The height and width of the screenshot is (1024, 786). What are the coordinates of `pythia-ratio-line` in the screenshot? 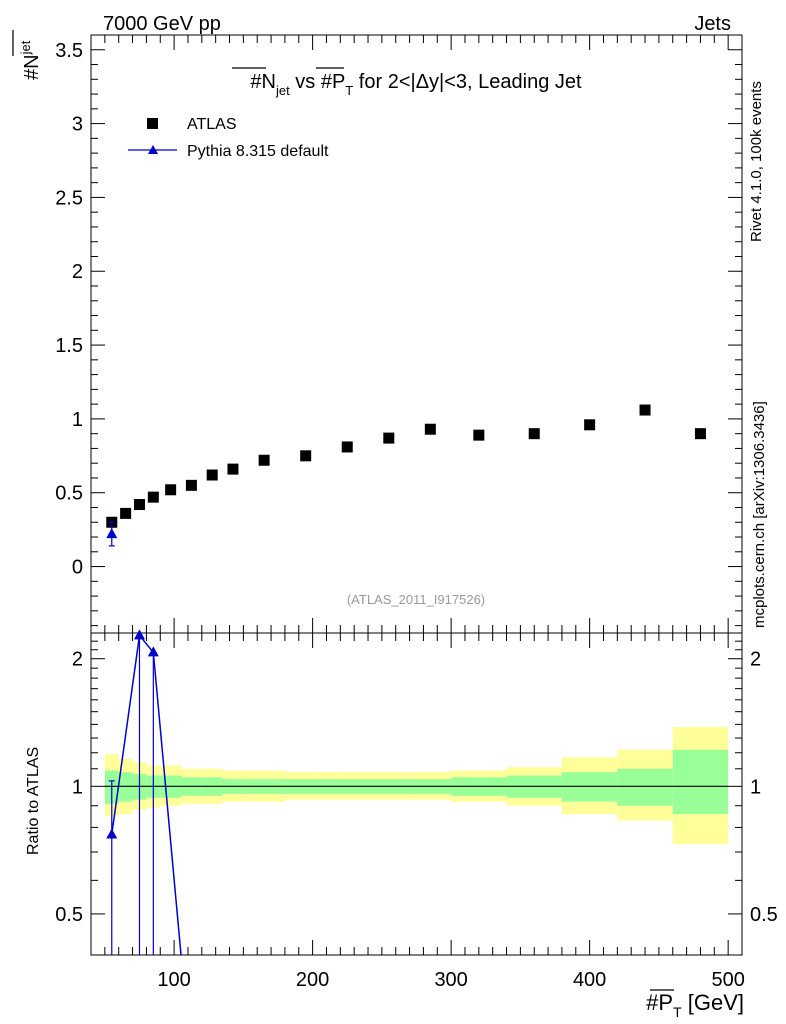 It's located at (146, 794).